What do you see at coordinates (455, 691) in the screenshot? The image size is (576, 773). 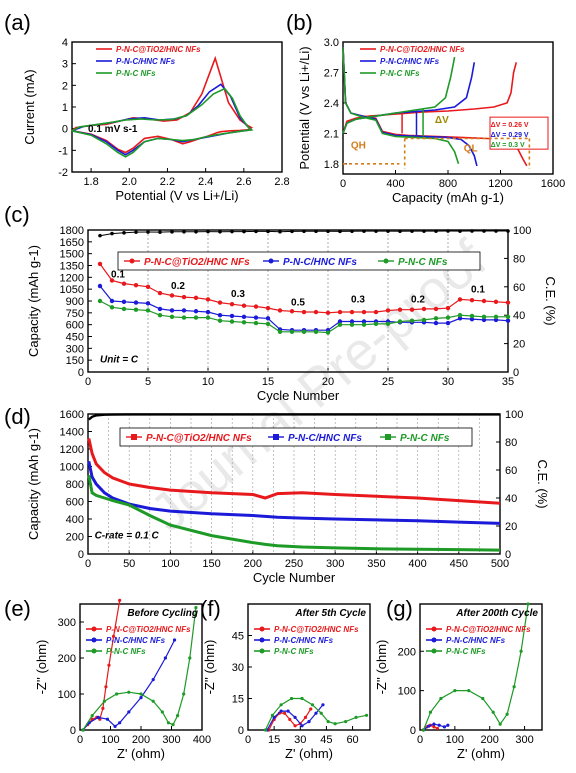 I see `g-data-point` at bounding box center [455, 691].